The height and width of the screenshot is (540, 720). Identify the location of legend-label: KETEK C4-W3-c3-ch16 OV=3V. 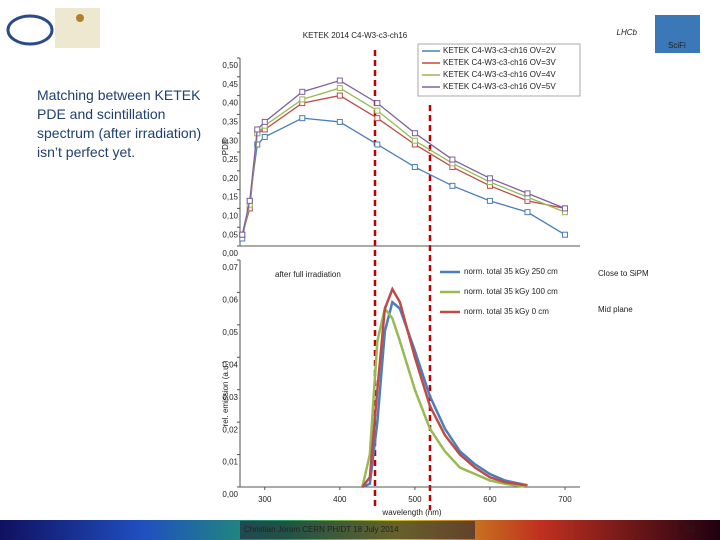
(499, 62).